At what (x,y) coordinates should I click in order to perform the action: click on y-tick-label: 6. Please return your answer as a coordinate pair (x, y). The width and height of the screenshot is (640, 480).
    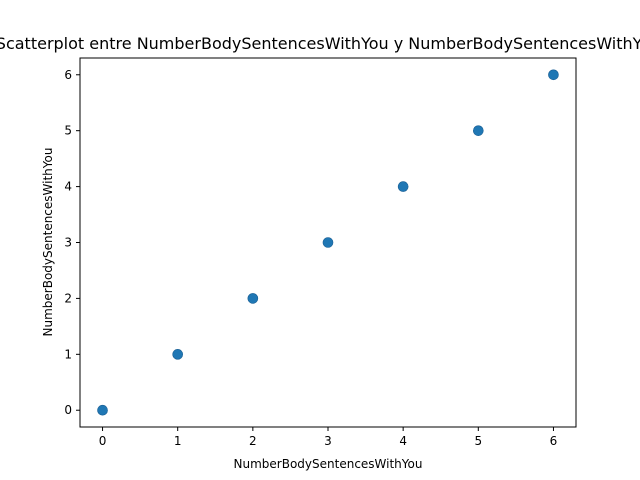
    Looking at the image, I should click on (68, 75).